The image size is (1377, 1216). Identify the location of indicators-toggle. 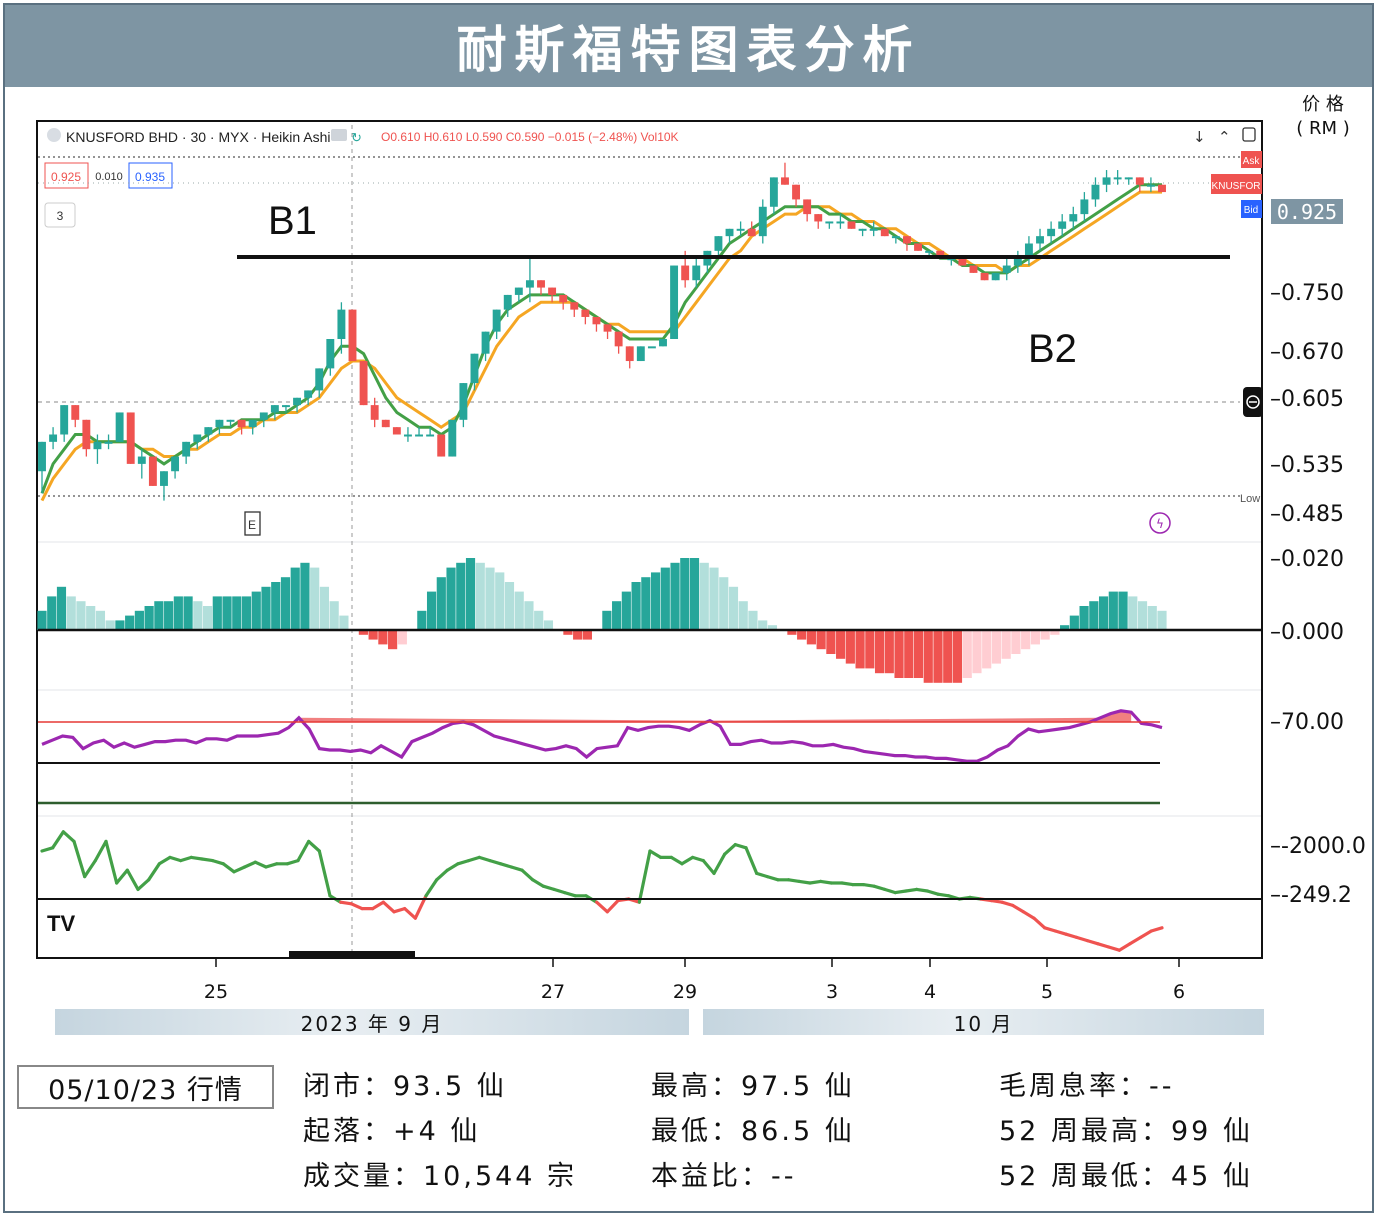
(60, 215).